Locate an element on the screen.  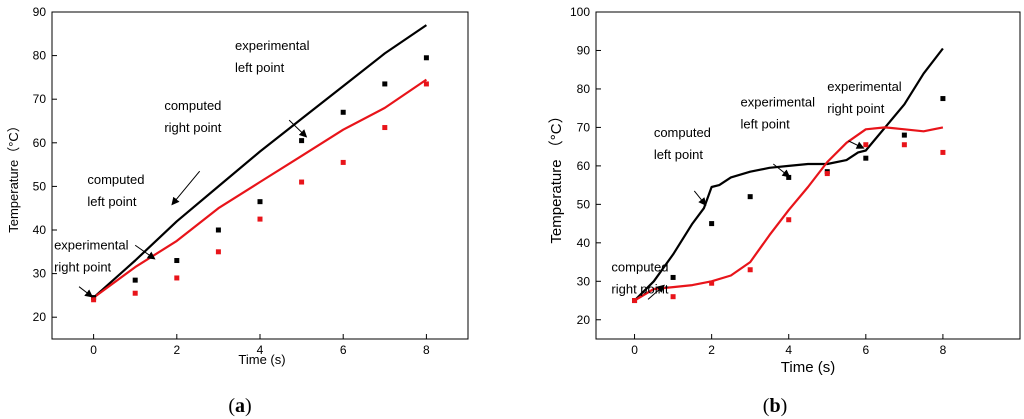
y-tick-label: 80 is located at coordinates (40, 56).